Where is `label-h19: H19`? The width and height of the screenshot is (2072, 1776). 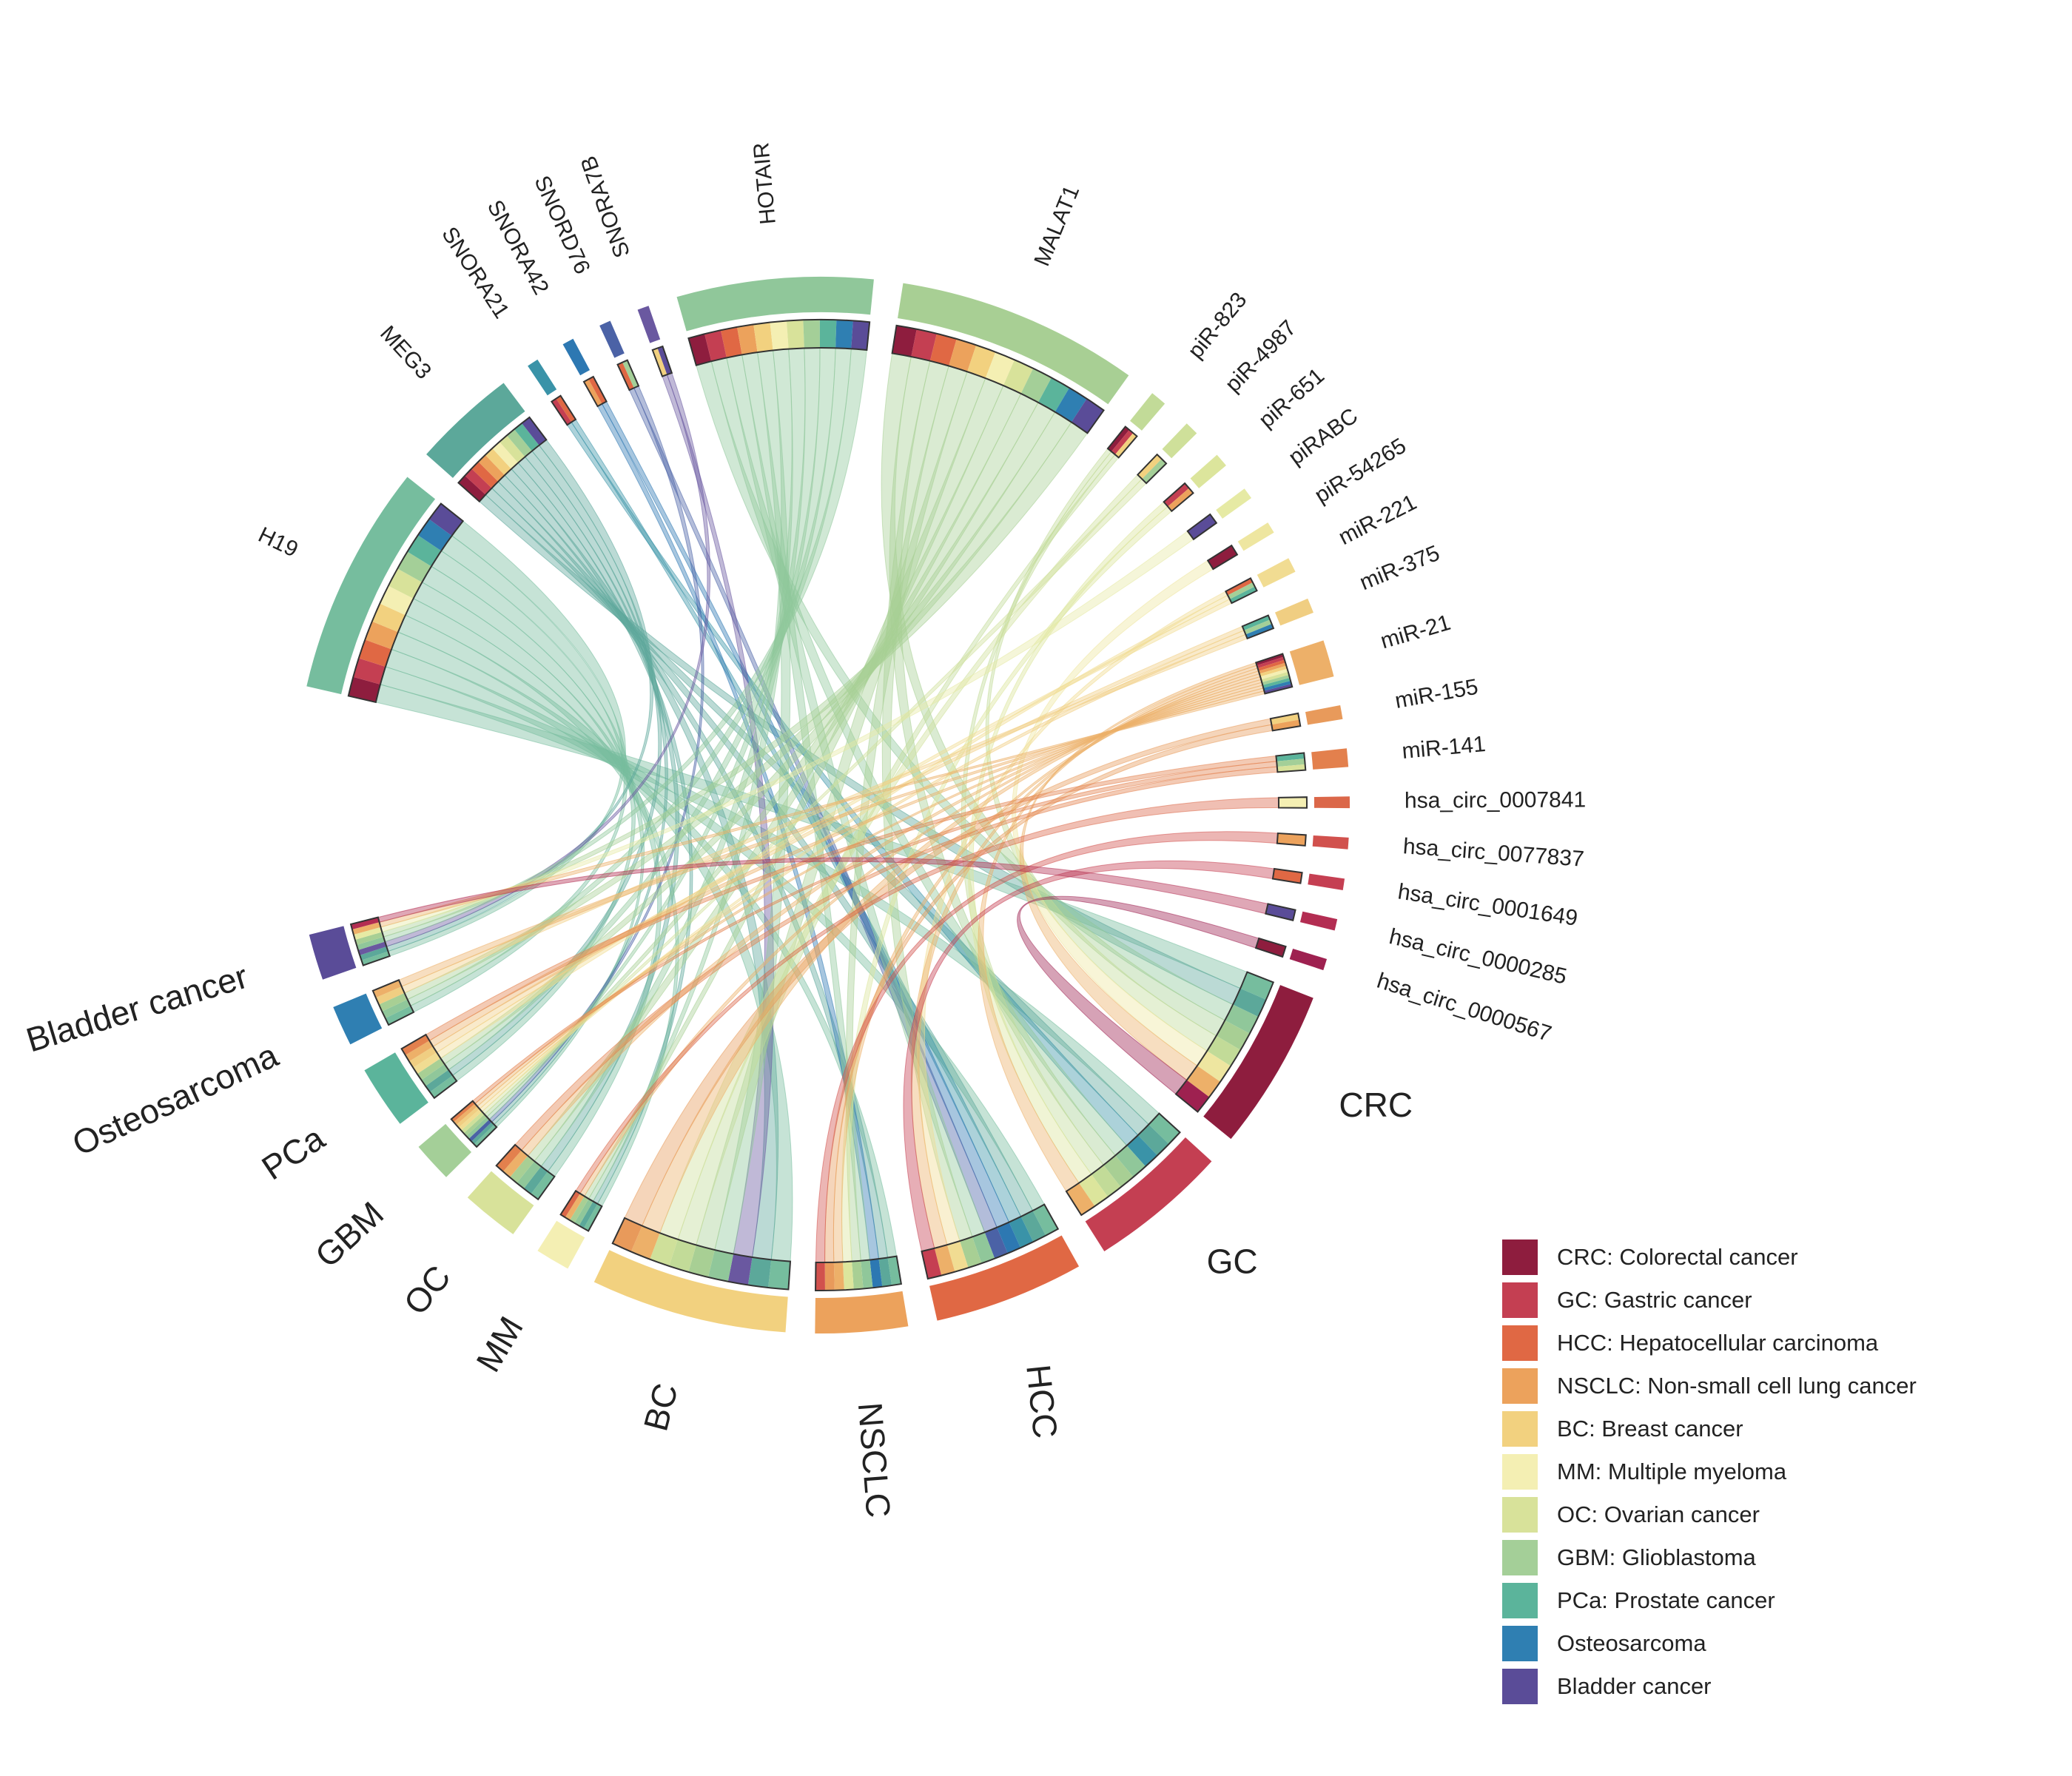 label-h19: H19 is located at coordinates (278, 542).